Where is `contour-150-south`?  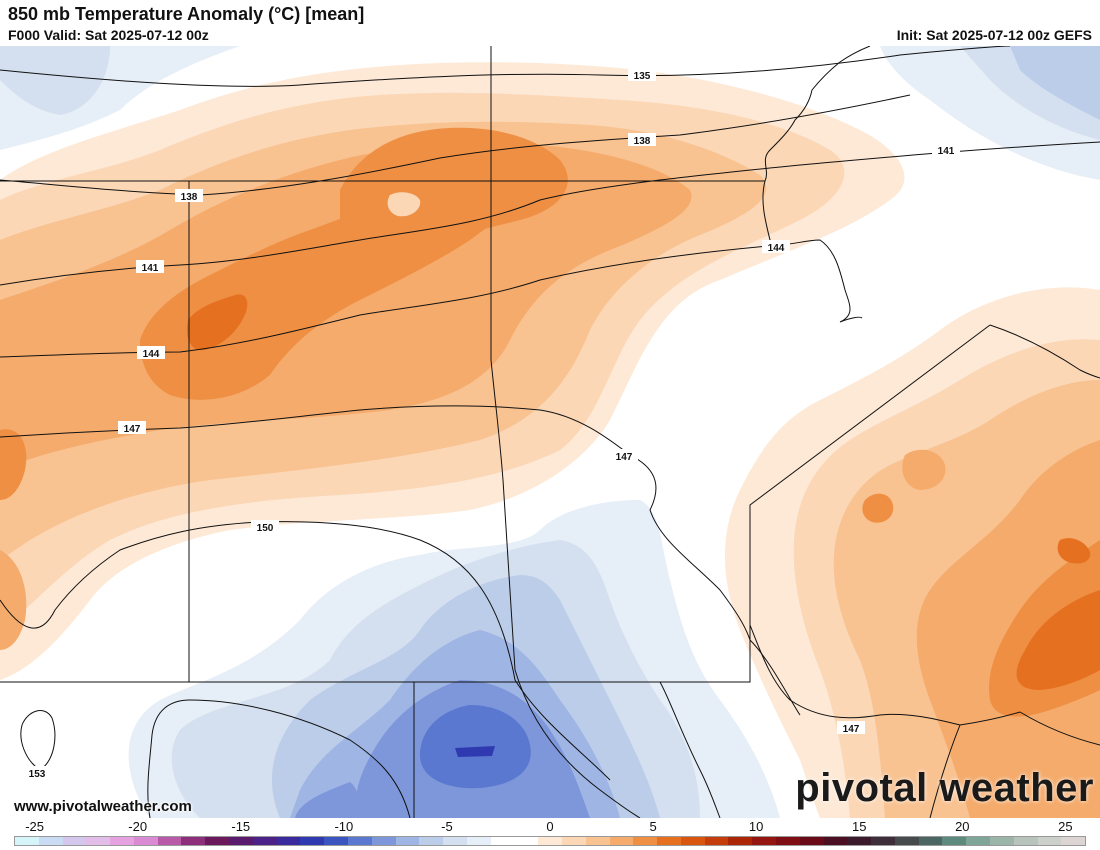
contour-150-south is located at coordinates (279, 758).